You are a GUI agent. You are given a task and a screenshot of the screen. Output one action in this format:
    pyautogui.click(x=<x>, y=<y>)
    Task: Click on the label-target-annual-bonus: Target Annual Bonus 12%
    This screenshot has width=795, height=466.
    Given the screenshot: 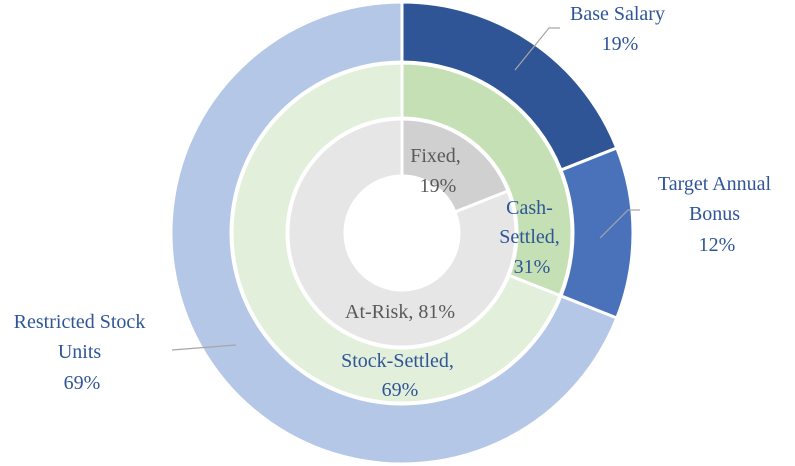 What is the action you would take?
    pyautogui.click(x=717, y=214)
    